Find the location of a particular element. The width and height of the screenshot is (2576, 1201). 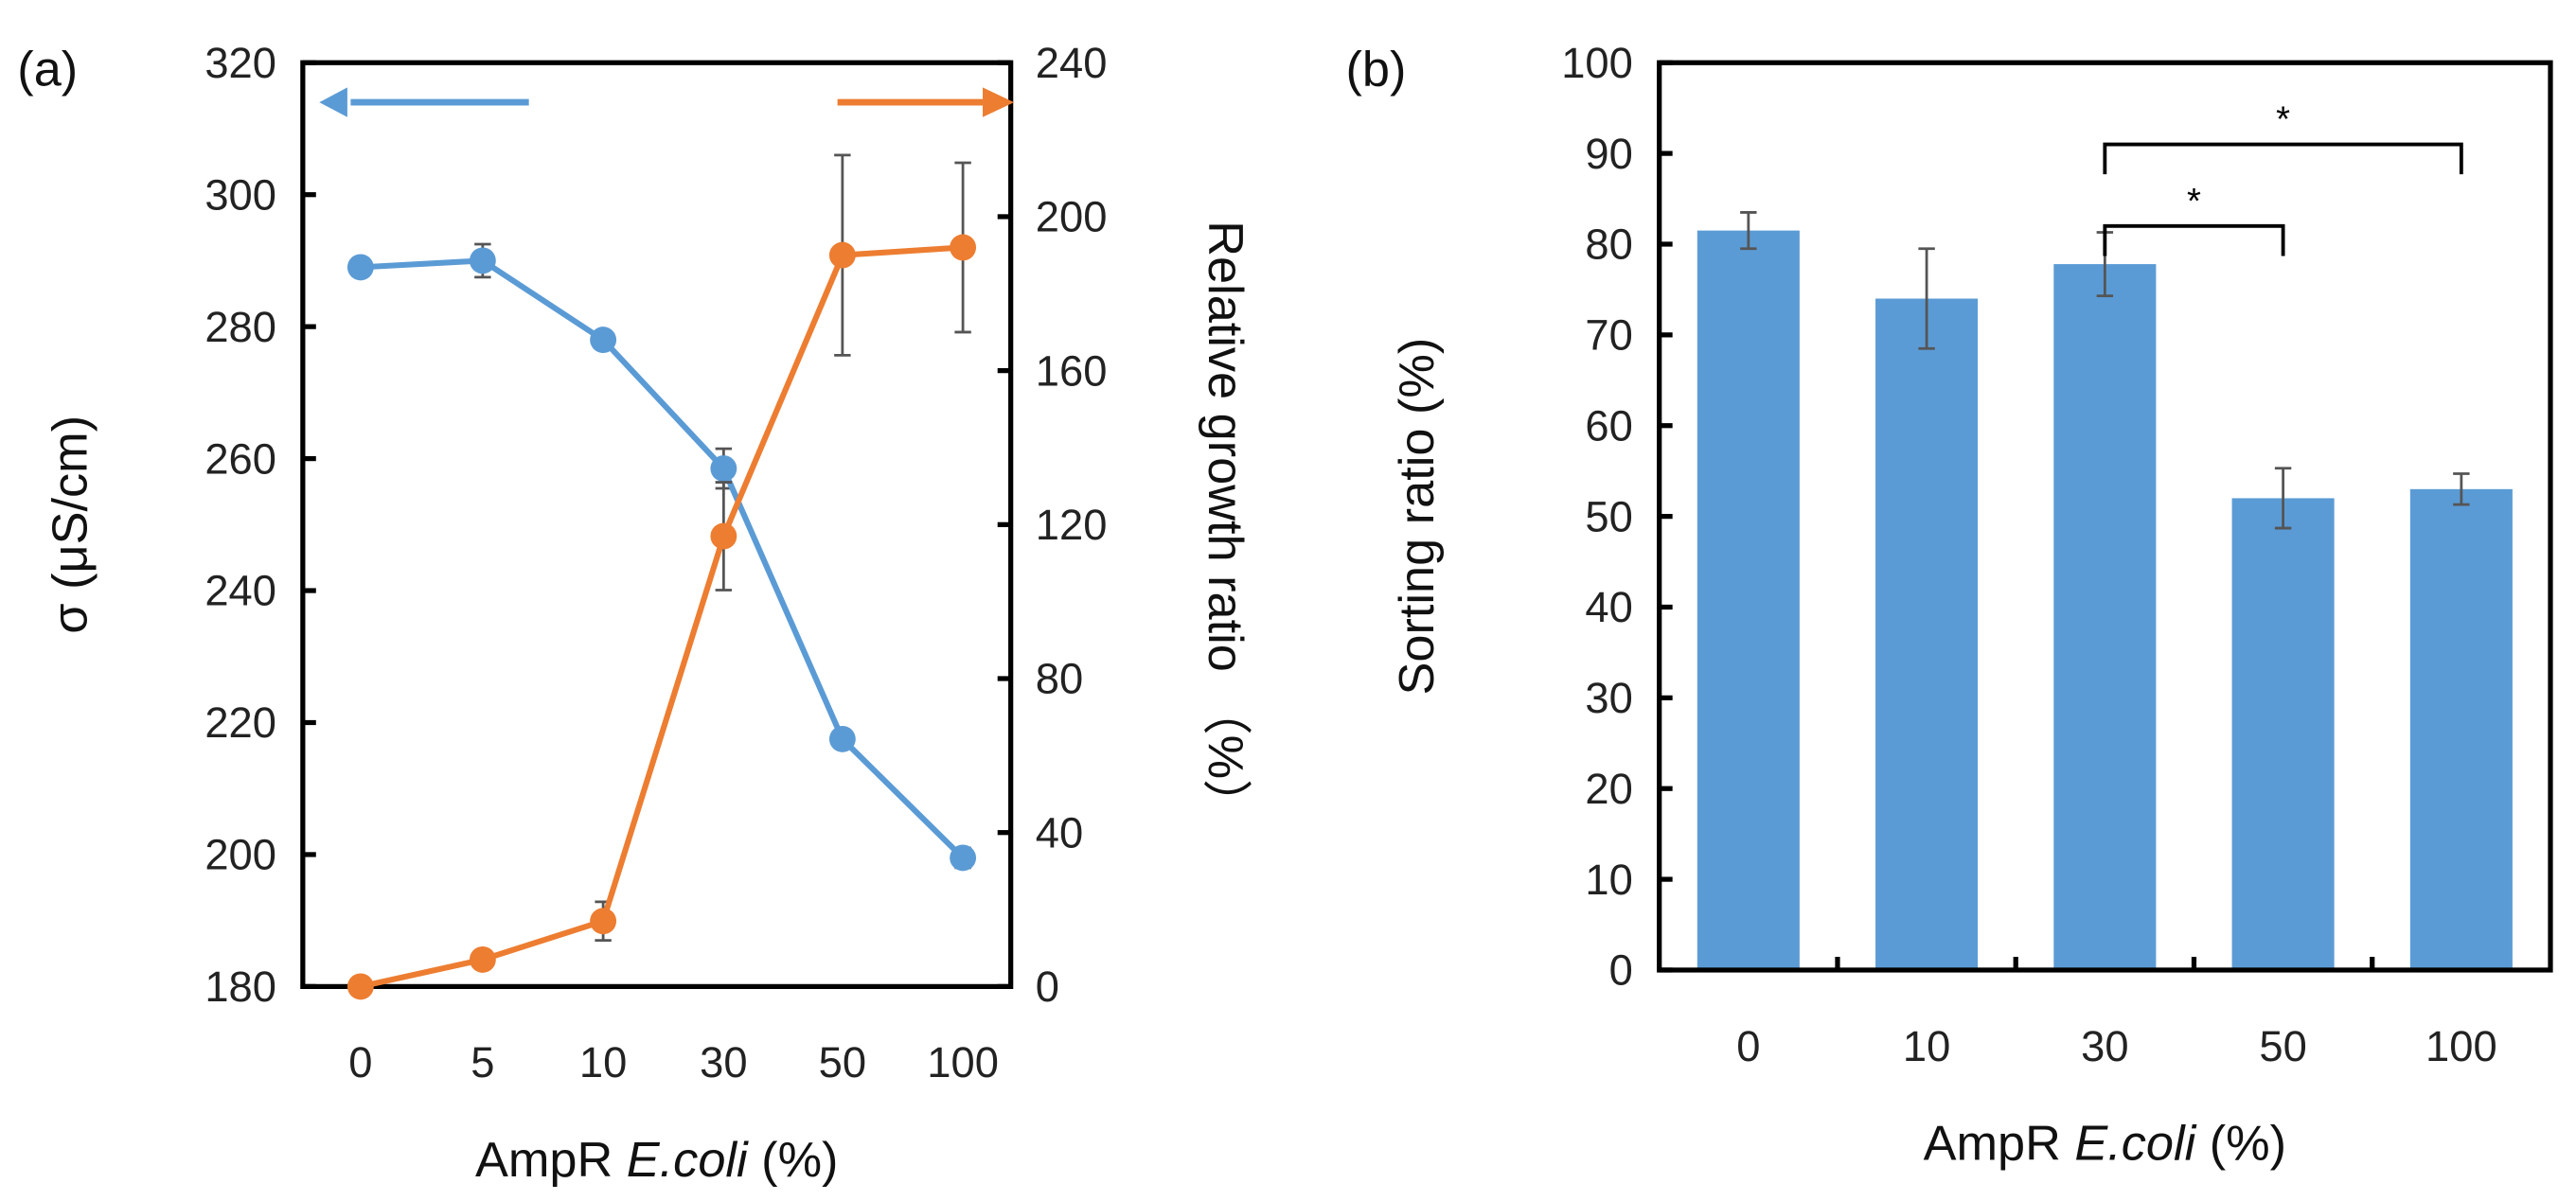

right-arrow-head-icon is located at coordinates (999, 102).